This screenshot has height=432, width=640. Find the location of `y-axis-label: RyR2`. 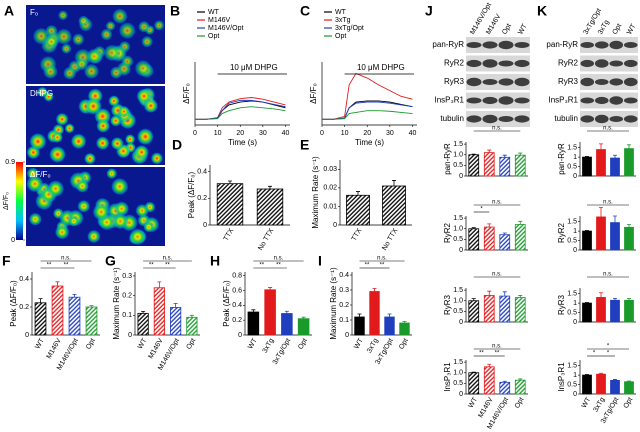

y-axis-label: RyR2 is located at coordinates (447, 232).